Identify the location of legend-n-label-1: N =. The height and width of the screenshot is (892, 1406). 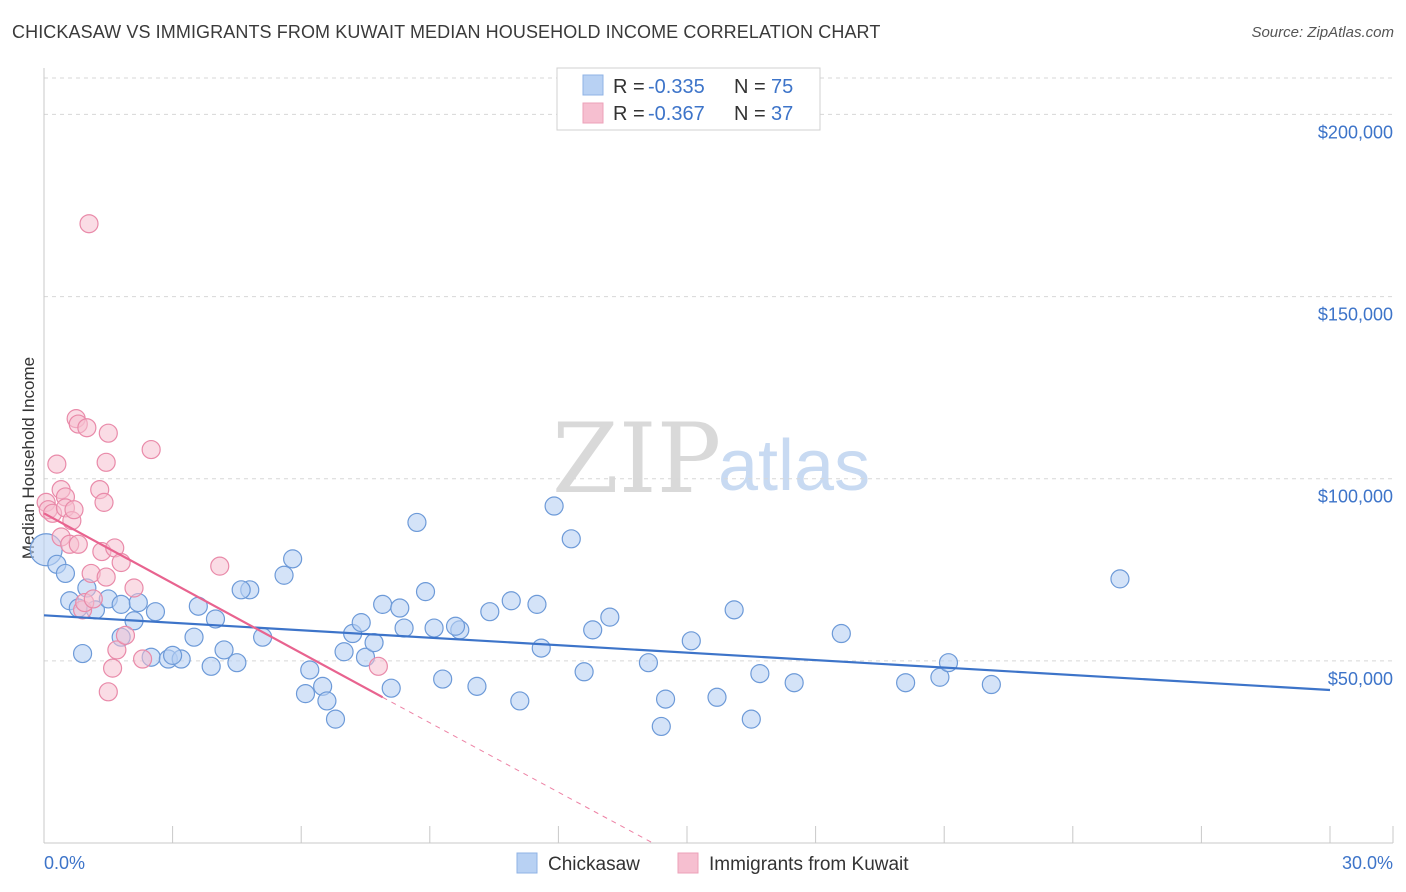
(750, 114).